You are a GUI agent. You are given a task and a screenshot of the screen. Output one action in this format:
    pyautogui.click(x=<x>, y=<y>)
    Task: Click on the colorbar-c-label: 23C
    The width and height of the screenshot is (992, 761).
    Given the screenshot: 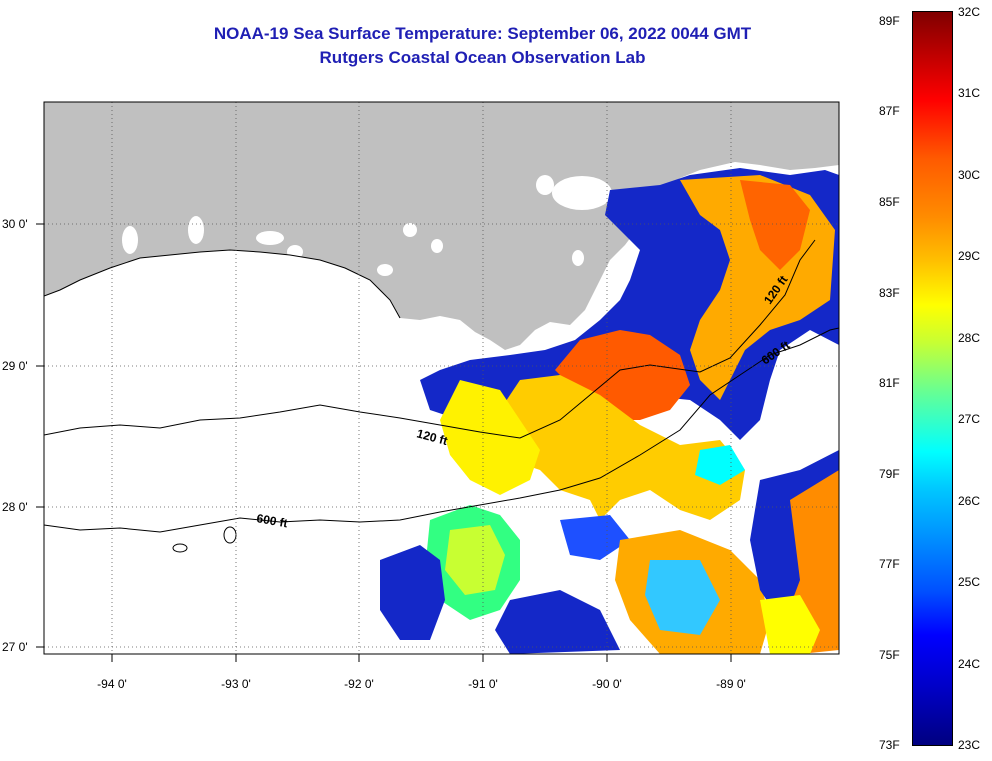 What is the action you would take?
    pyautogui.click(x=969, y=745)
    